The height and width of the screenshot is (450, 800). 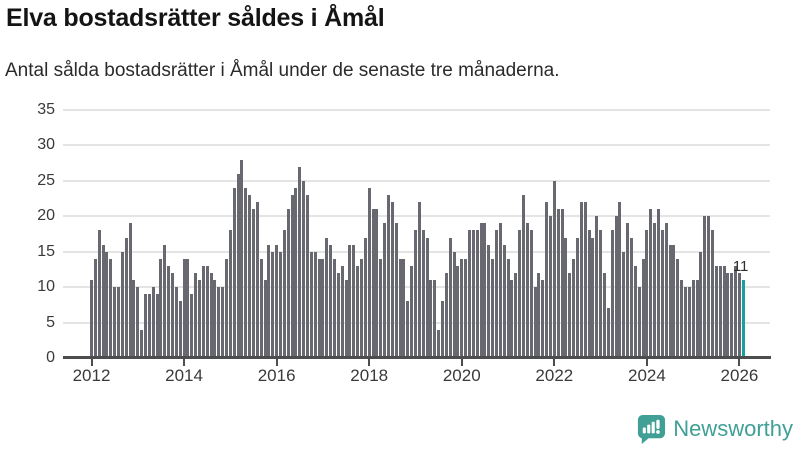 I want to click on brand-name: Newsworthy, so click(x=733, y=428).